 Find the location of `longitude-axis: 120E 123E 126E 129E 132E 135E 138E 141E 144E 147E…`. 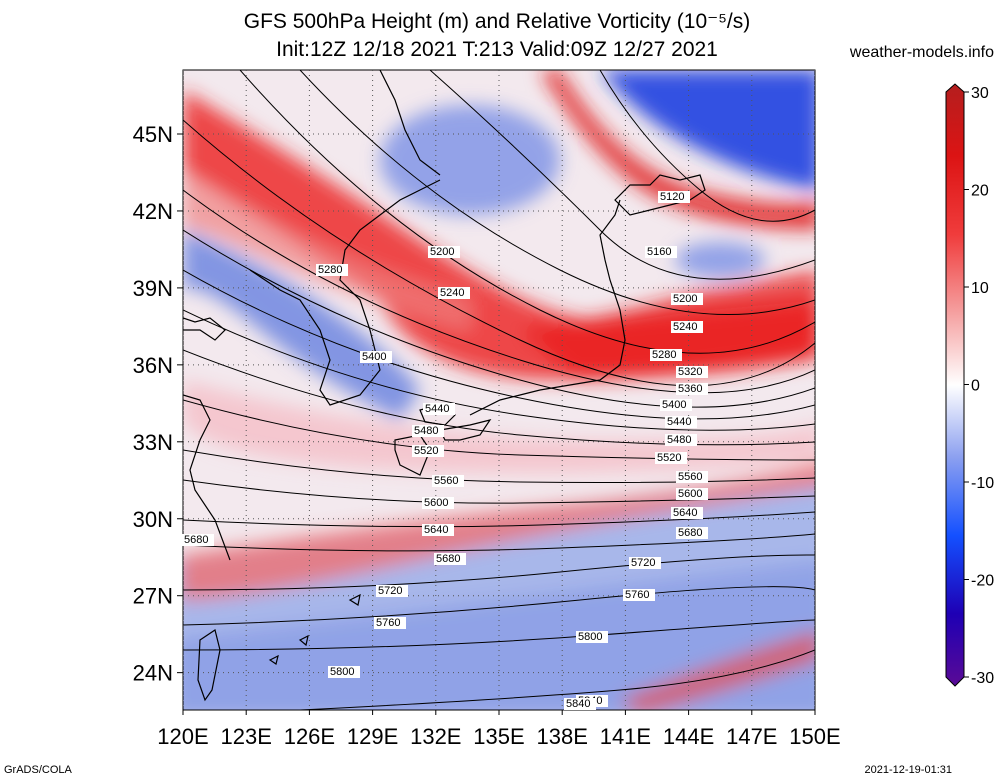

longitude-axis: 120E 123E 126E 129E 132E 135E 138E 141E 144E 147E… is located at coordinates (499, 729).